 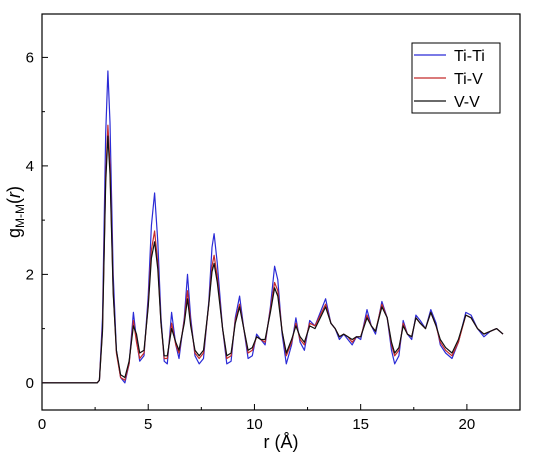 I want to click on y-tick-label-4: 4, so click(x=30, y=166).